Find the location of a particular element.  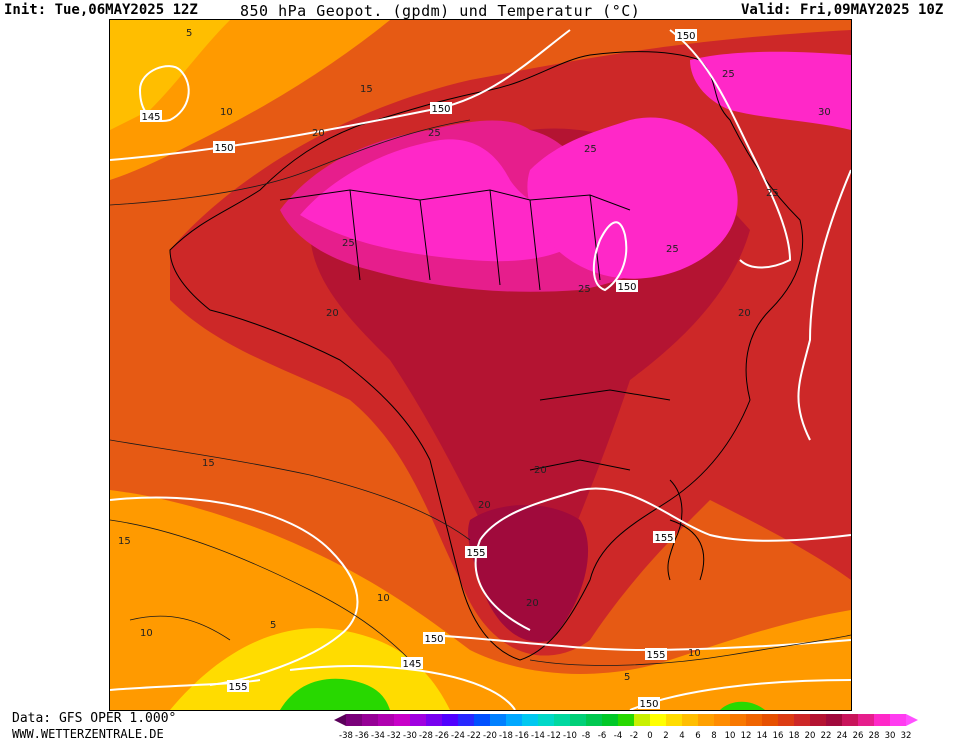

legend-tick-label: -8 is located at coordinates (586, 736).